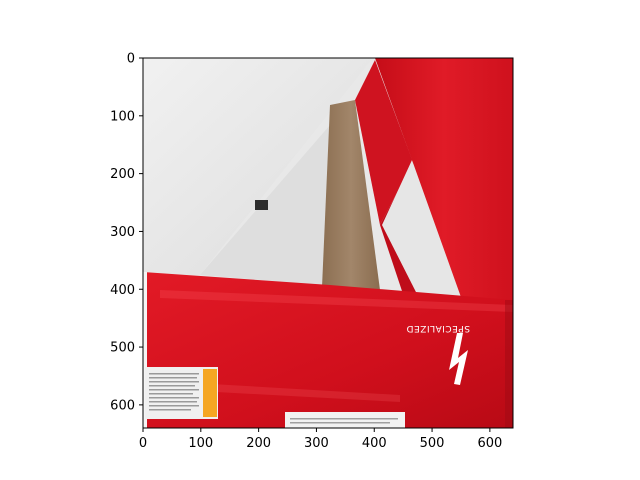 The height and width of the screenshot is (480, 640). What do you see at coordinates (374, 443) in the screenshot?
I see `x-tick-label: 400` at bounding box center [374, 443].